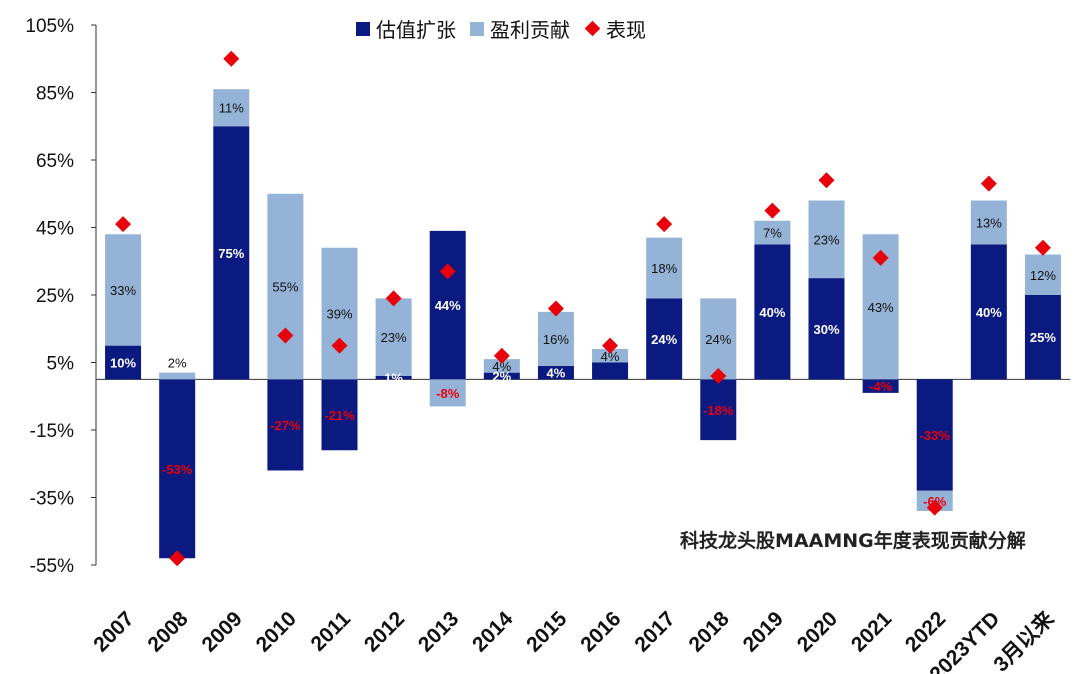 This screenshot has height=674, width=1080. What do you see at coordinates (52, 431) in the screenshot?
I see `y-tick-label: -15%` at bounding box center [52, 431].